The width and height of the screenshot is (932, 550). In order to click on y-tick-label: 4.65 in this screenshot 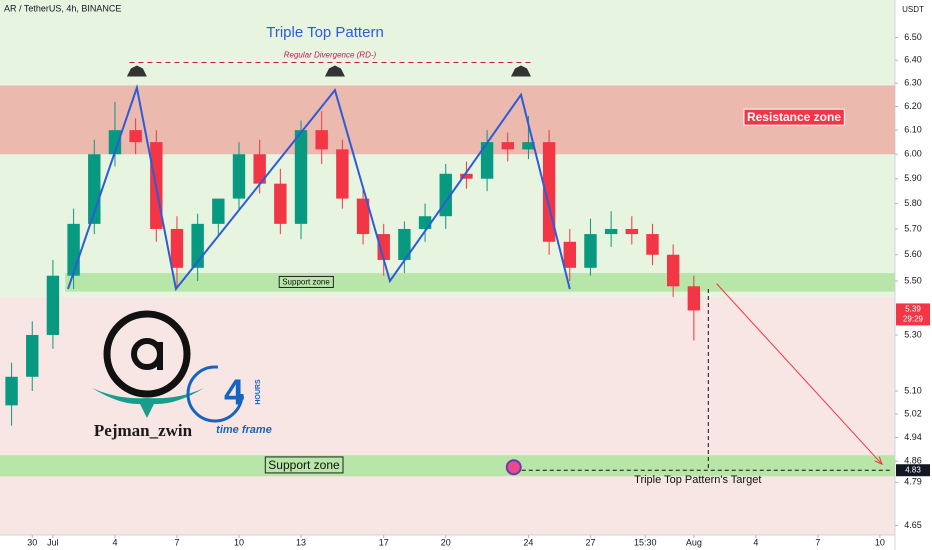, I will do `click(913, 525)`.